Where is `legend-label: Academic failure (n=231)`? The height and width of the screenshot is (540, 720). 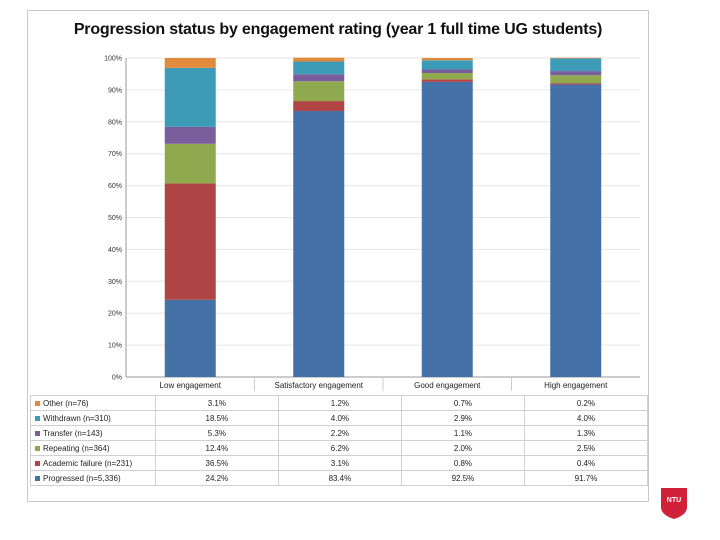
legend-label: Academic failure (n=231) is located at coordinates (88, 463).